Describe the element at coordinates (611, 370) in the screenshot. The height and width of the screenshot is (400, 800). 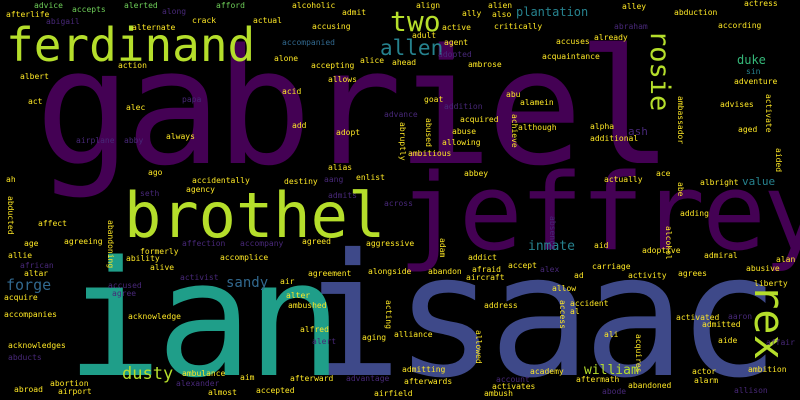
I see `word-william: william` at that location.